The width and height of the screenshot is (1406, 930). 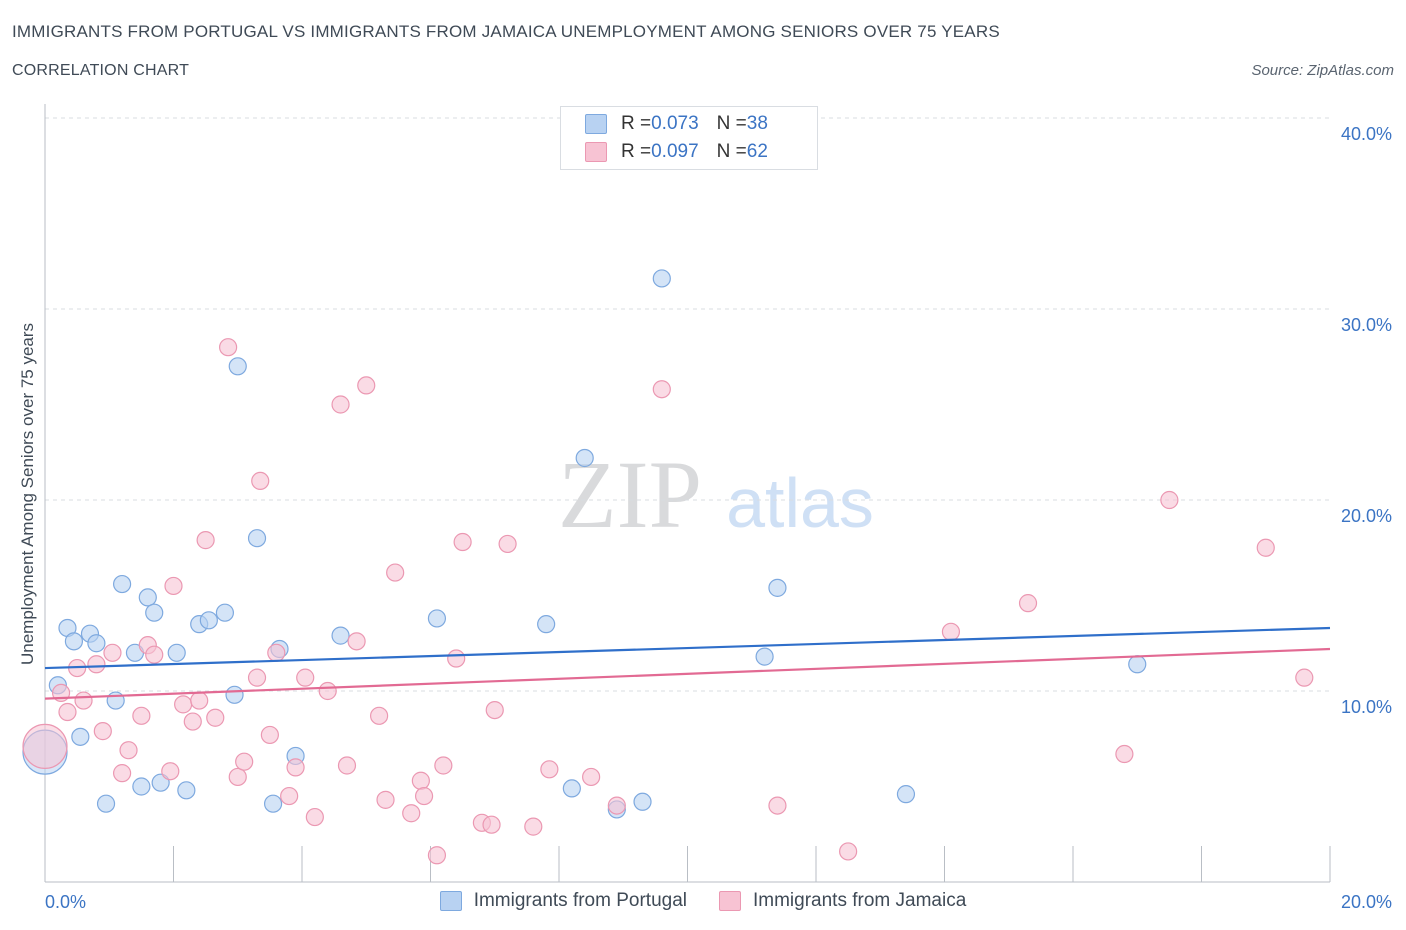 I want to click on jamaica-trend-line, so click(x=687, y=673).